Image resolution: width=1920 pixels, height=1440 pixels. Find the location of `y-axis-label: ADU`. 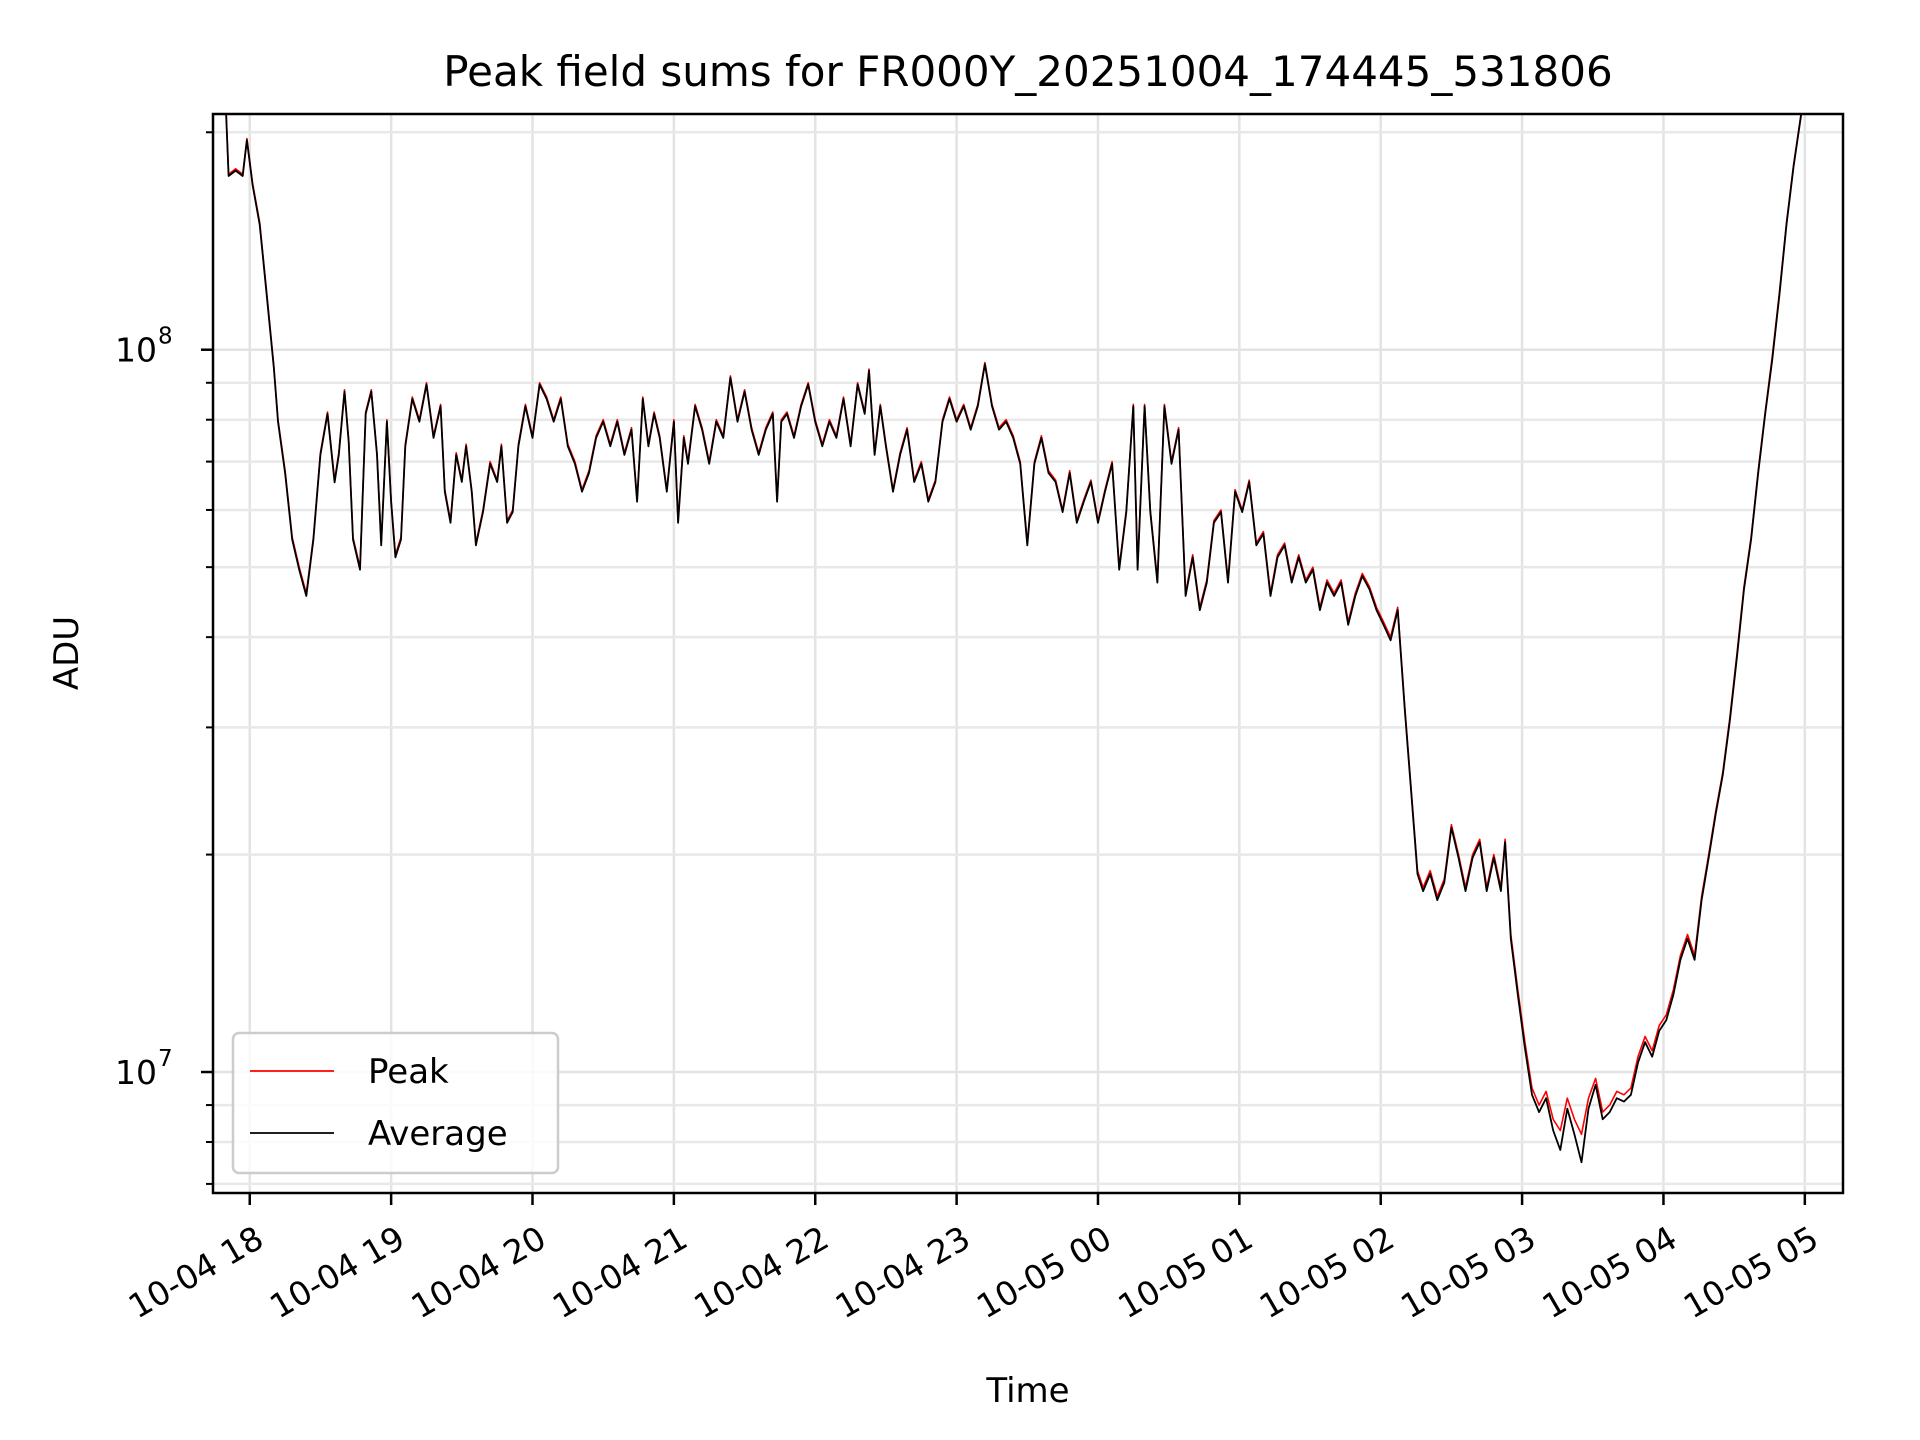

y-axis-label: ADU is located at coordinates (67, 653).